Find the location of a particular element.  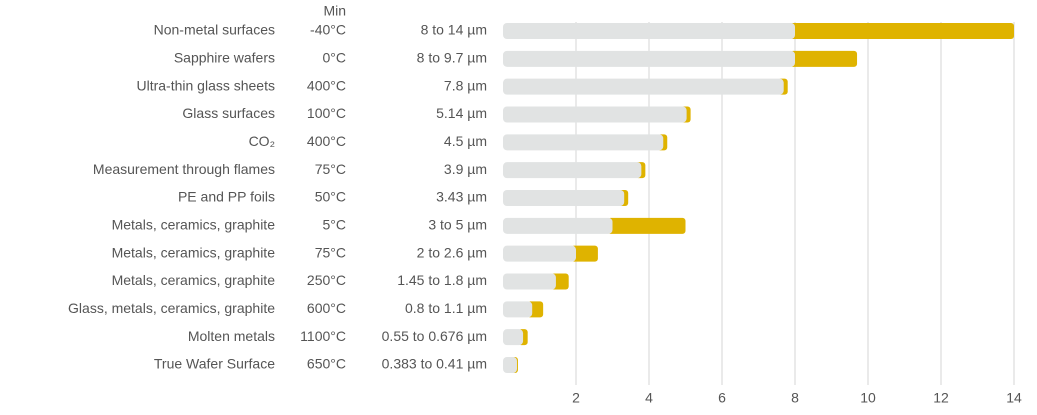

value-label: 8 to 9.7 µm is located at coordinates (452, 58).